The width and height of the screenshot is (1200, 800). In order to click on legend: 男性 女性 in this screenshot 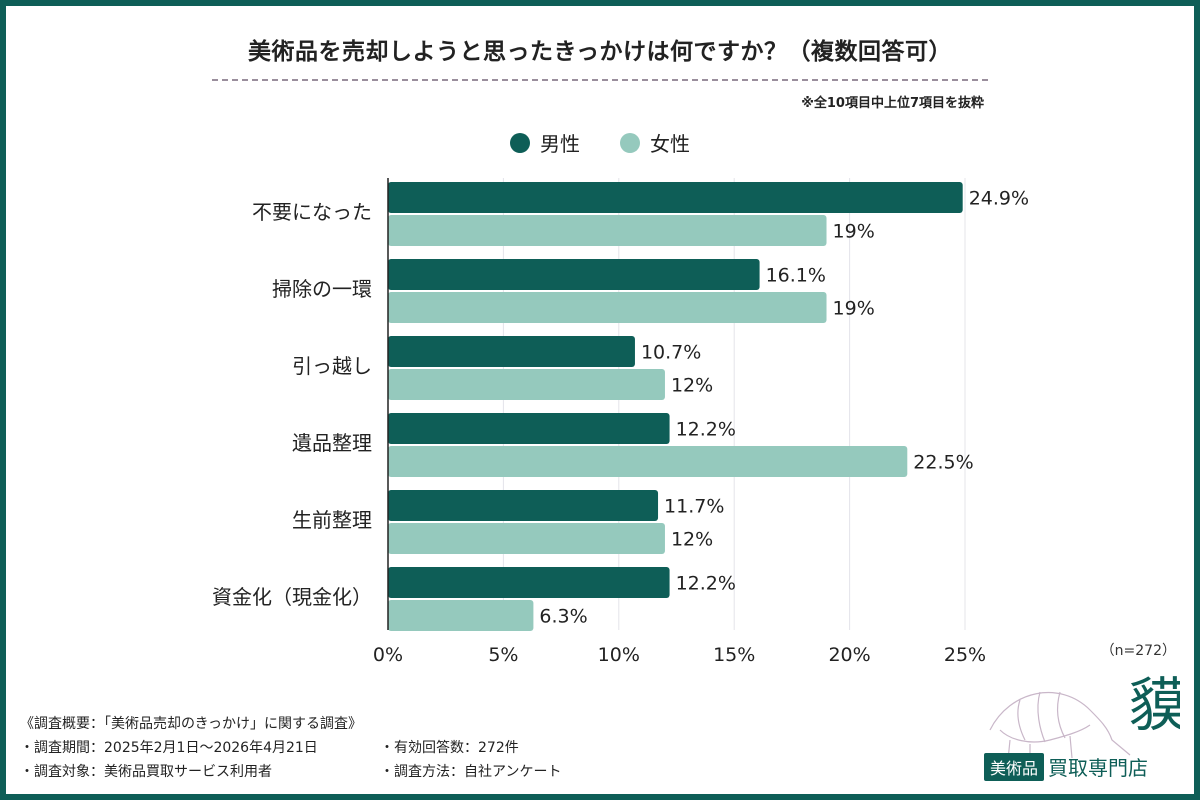, I will do `click(600, 142)`.